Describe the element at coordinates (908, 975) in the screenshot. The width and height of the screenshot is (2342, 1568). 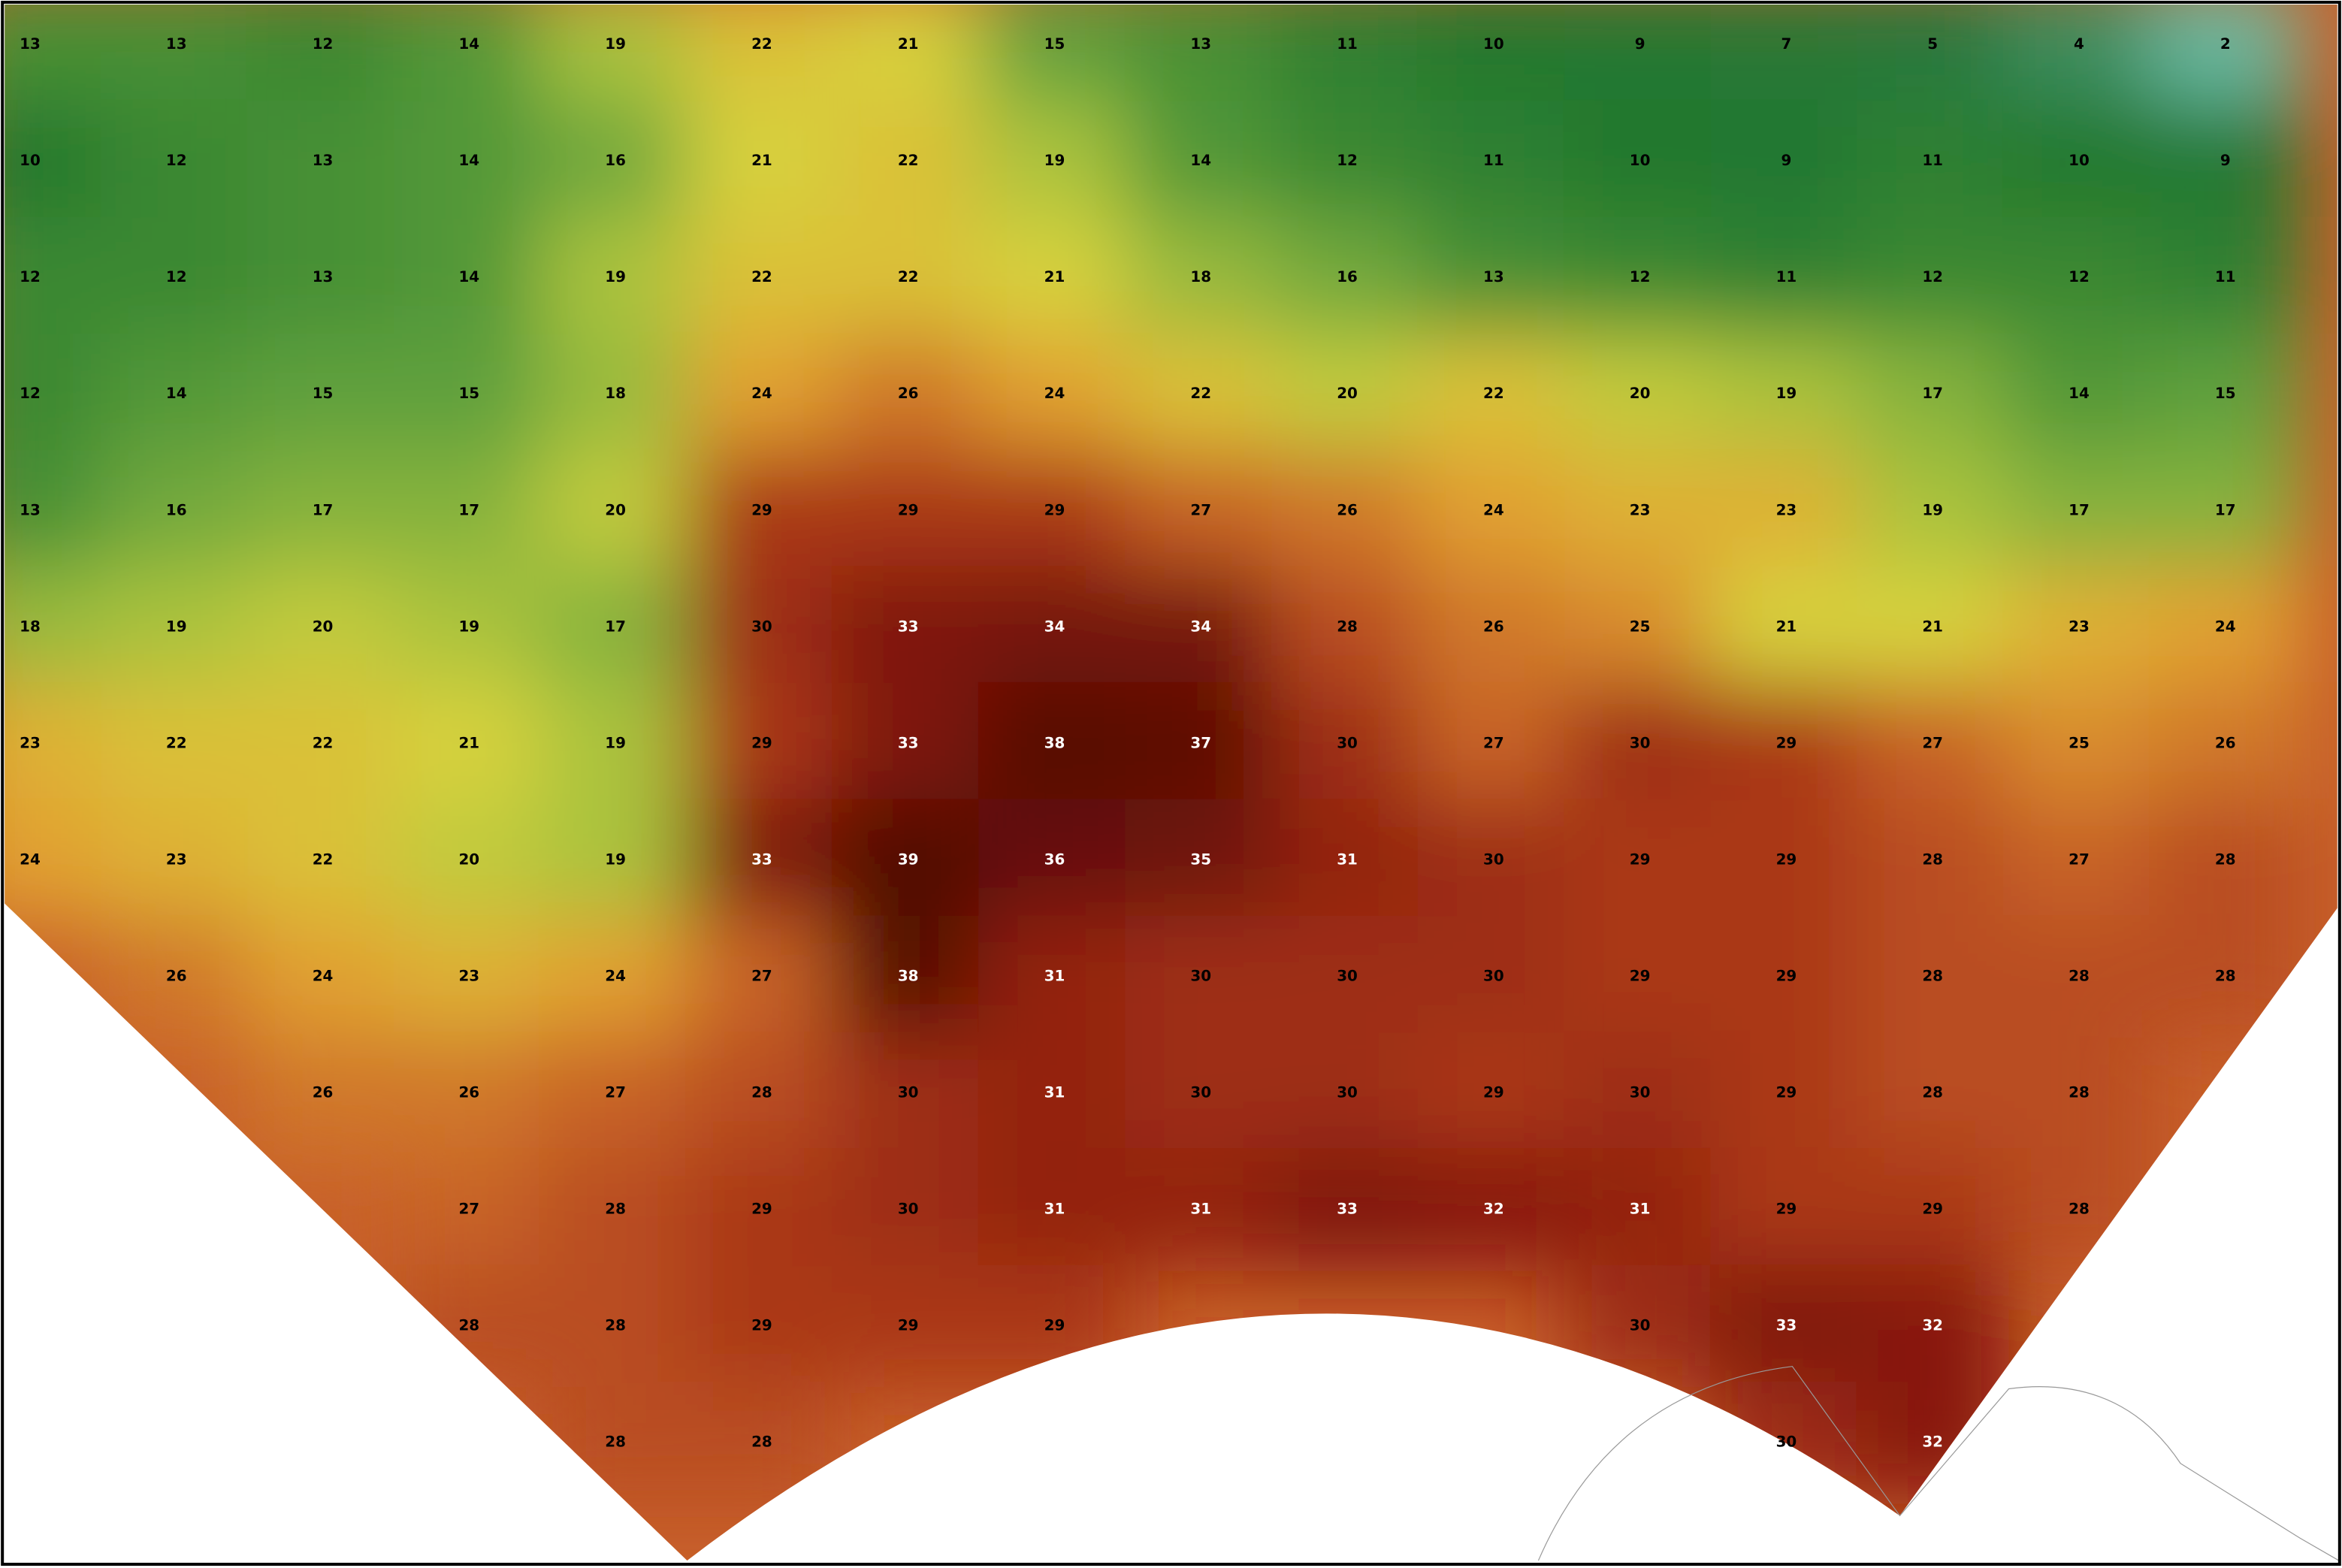
I see `temperature-label: 38` at that location.